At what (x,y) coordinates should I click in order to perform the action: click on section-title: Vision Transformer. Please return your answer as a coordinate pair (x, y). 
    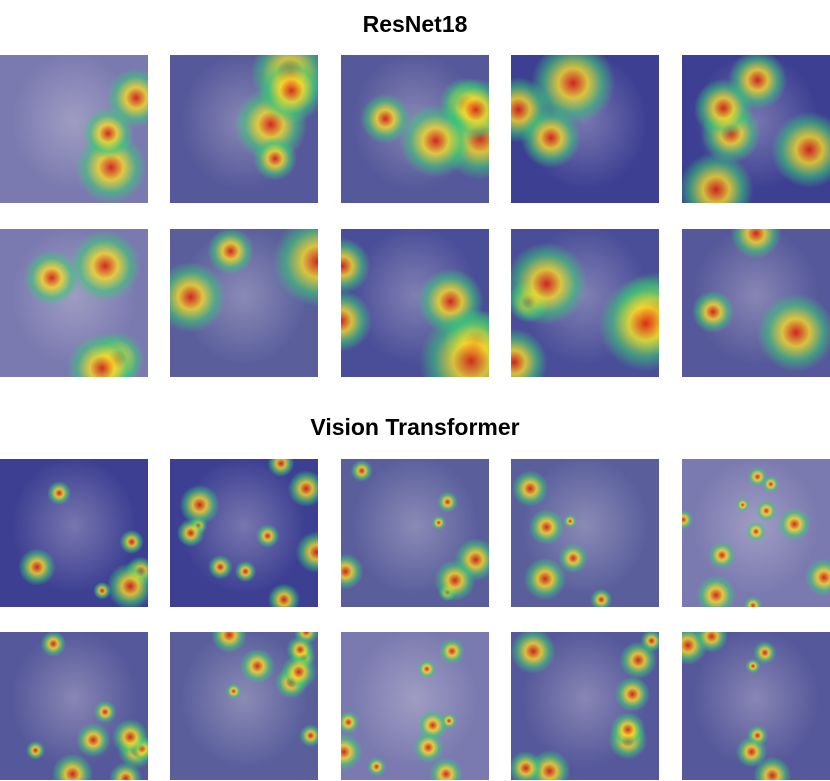
    Looking at the image, I should click on (415, 427).